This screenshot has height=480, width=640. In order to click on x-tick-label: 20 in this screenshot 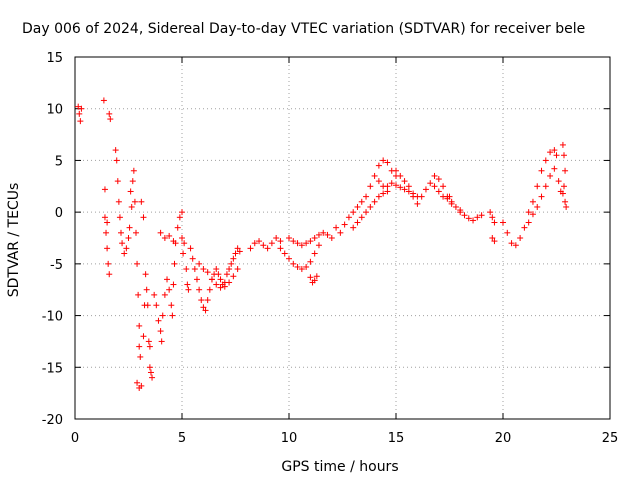, I will do `click(503, 438)`.